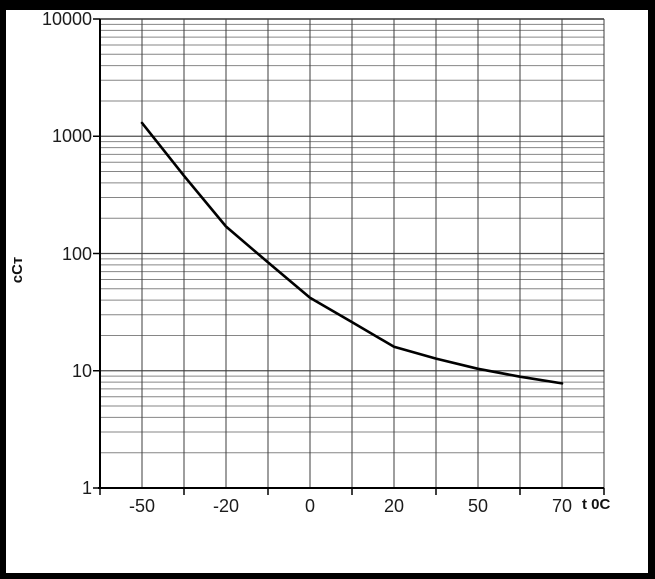  I want to click on y-tick-label-100: 100, so click(76, 254).